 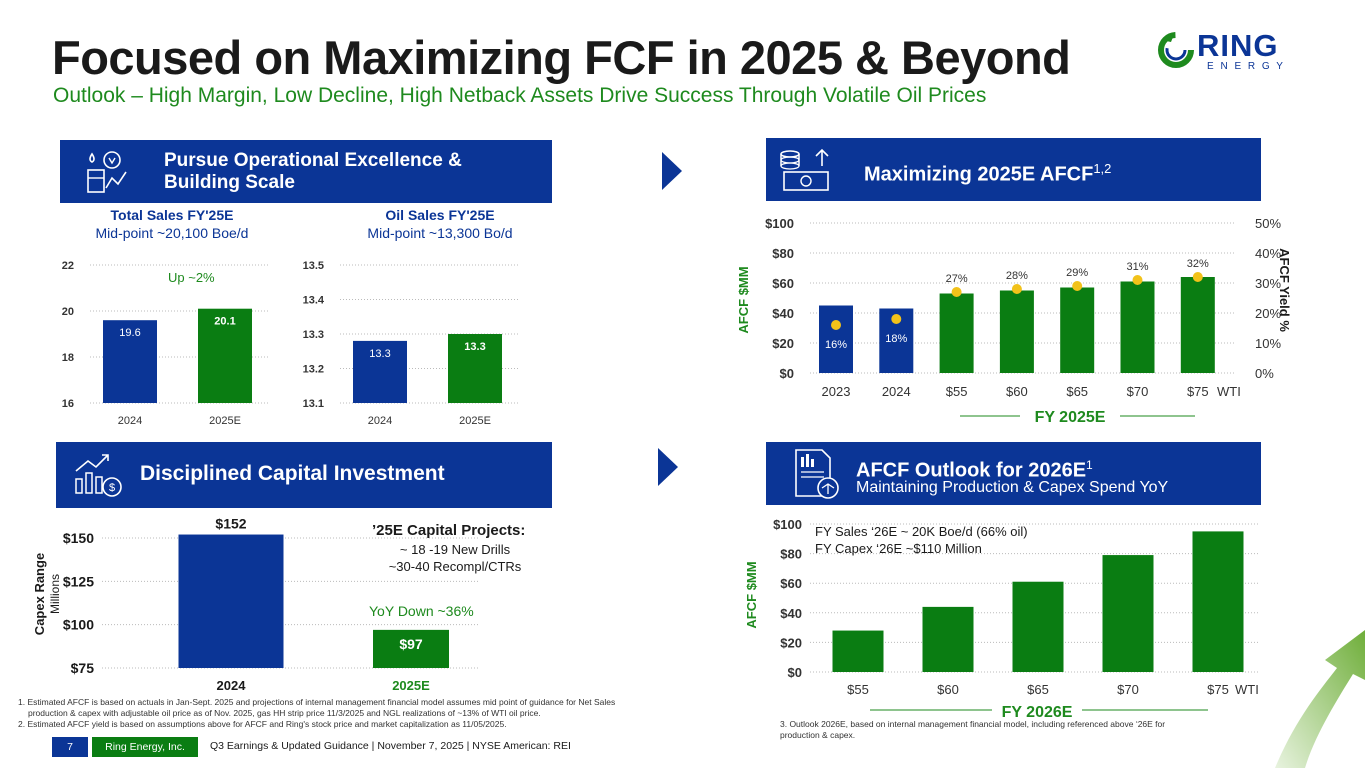 I want to click on afcf25-y2tick: 40%, so click(x=1268, y=253).